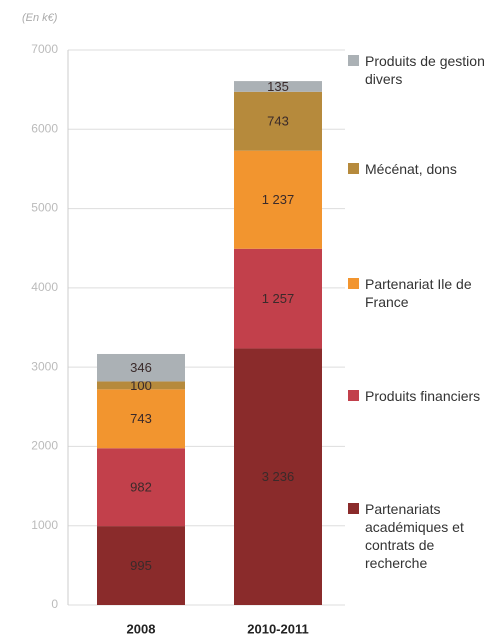  Describe the element at coordinates (40, 18) in the screenshot. I see `y-axis-label: (En k€)` at that location.